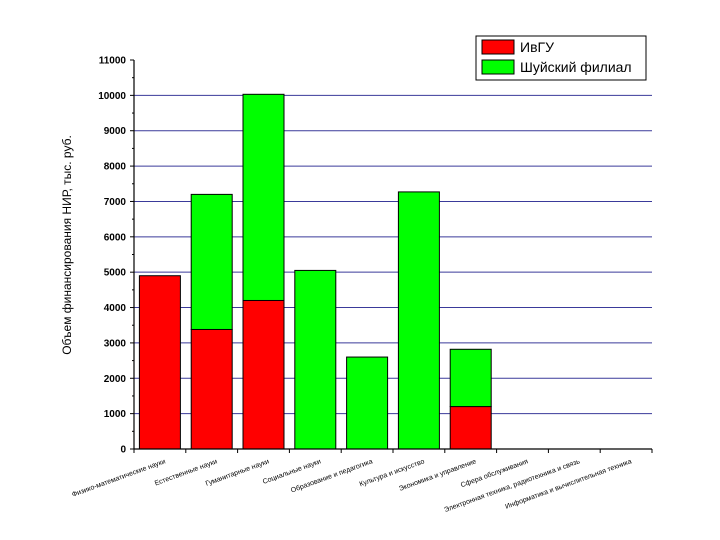 This screenshot has height=540, width=720. What do you see at coordinates (537, 47) in the screenshot?
I see `legend-label: ИвГУ` at bounding box center [537, 47].